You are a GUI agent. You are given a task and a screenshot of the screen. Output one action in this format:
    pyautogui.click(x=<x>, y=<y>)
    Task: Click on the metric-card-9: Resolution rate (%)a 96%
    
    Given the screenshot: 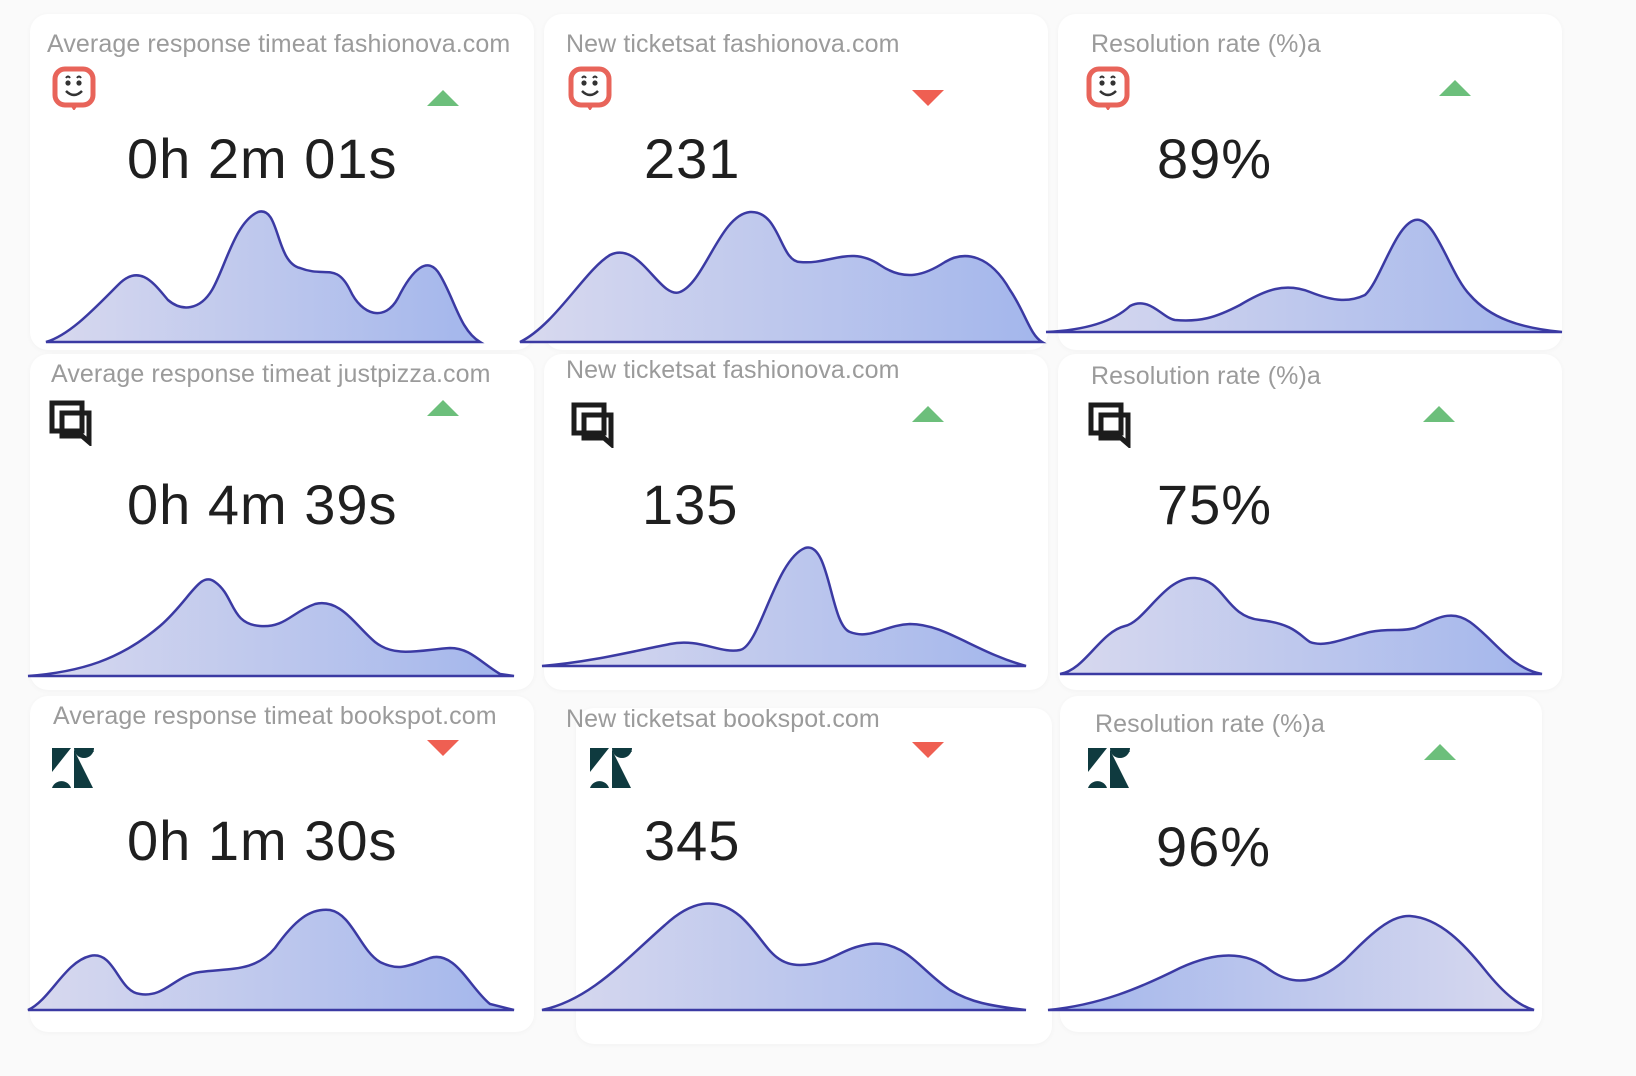 What is the action you would take?
    pyautogui.click(x=1301, y=864)
    